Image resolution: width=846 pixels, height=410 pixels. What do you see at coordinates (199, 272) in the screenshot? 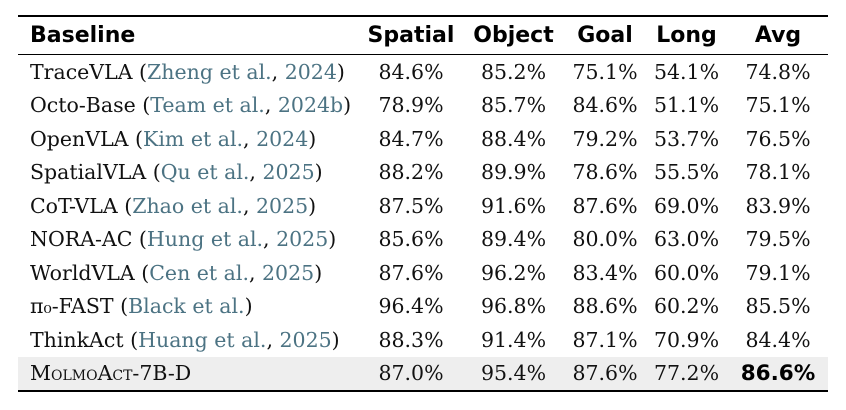
I see `citation-author-link: Cen et al.` at bounding box center [199, 272].